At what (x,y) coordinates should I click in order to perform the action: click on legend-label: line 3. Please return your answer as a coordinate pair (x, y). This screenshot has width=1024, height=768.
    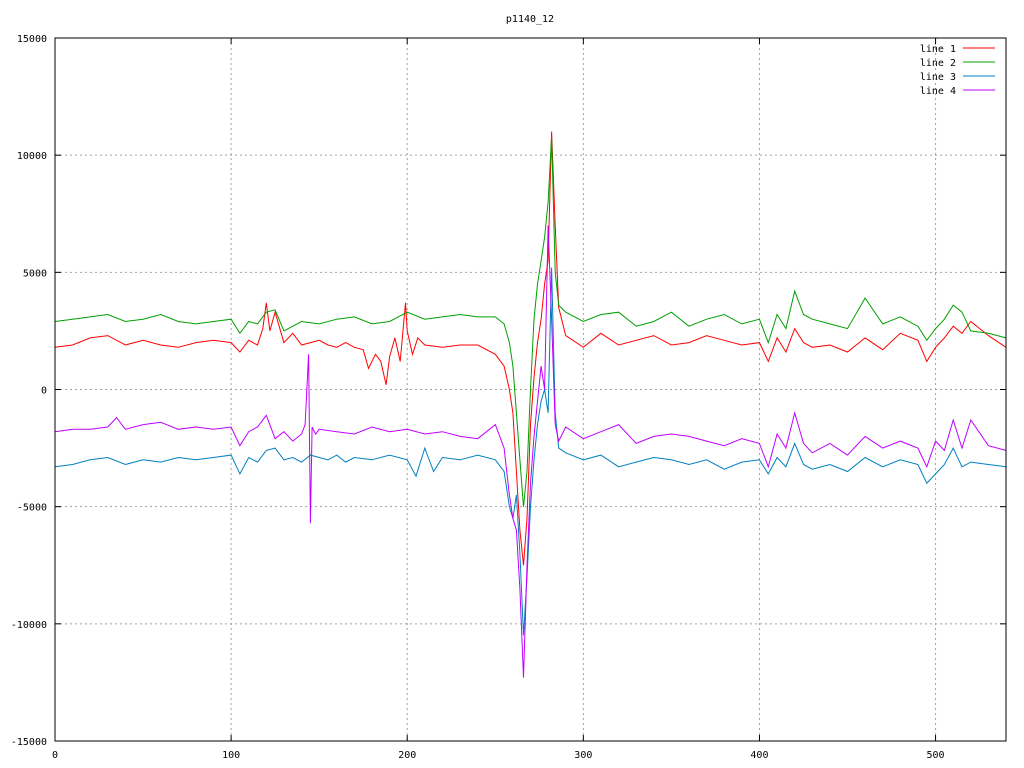
    Looking at the image, I should click on (938, 77).